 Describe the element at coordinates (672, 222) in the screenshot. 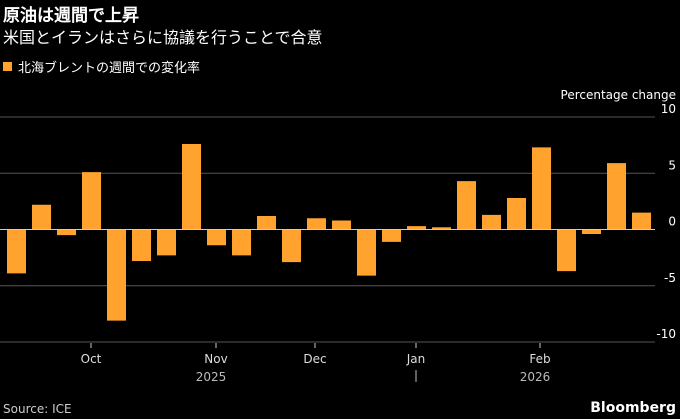

I see `y-tick-label: 0` at that location.